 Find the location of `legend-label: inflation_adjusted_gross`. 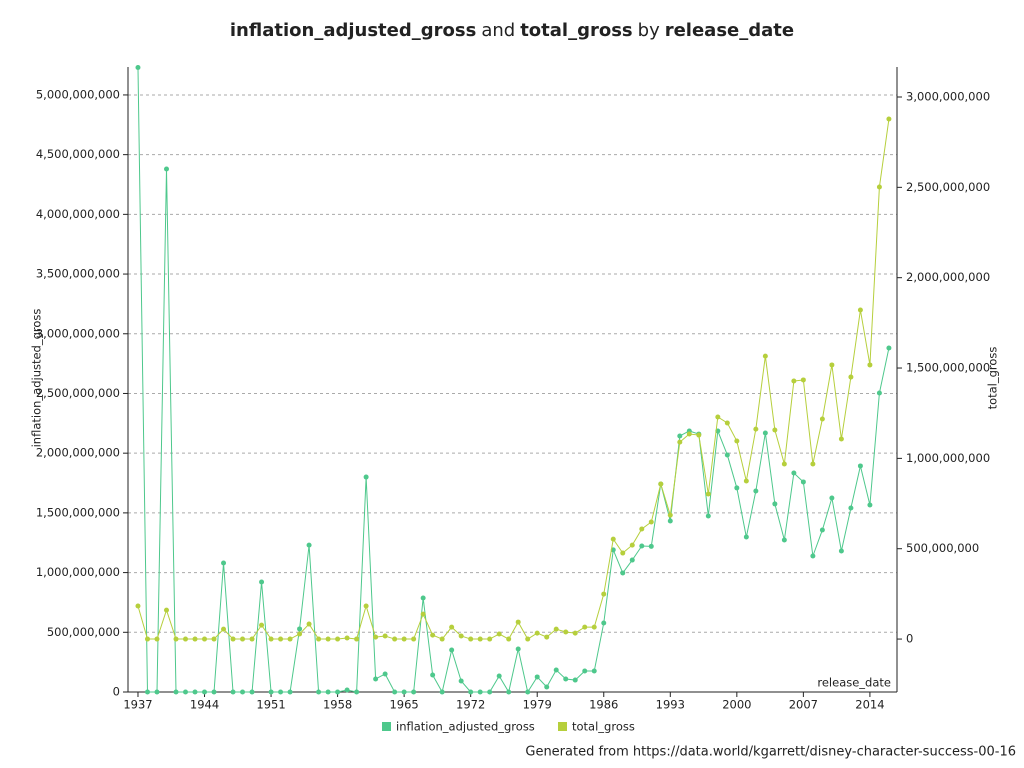

legend-label: inflation_adjusted_gross is located at coordinates (465, 727).